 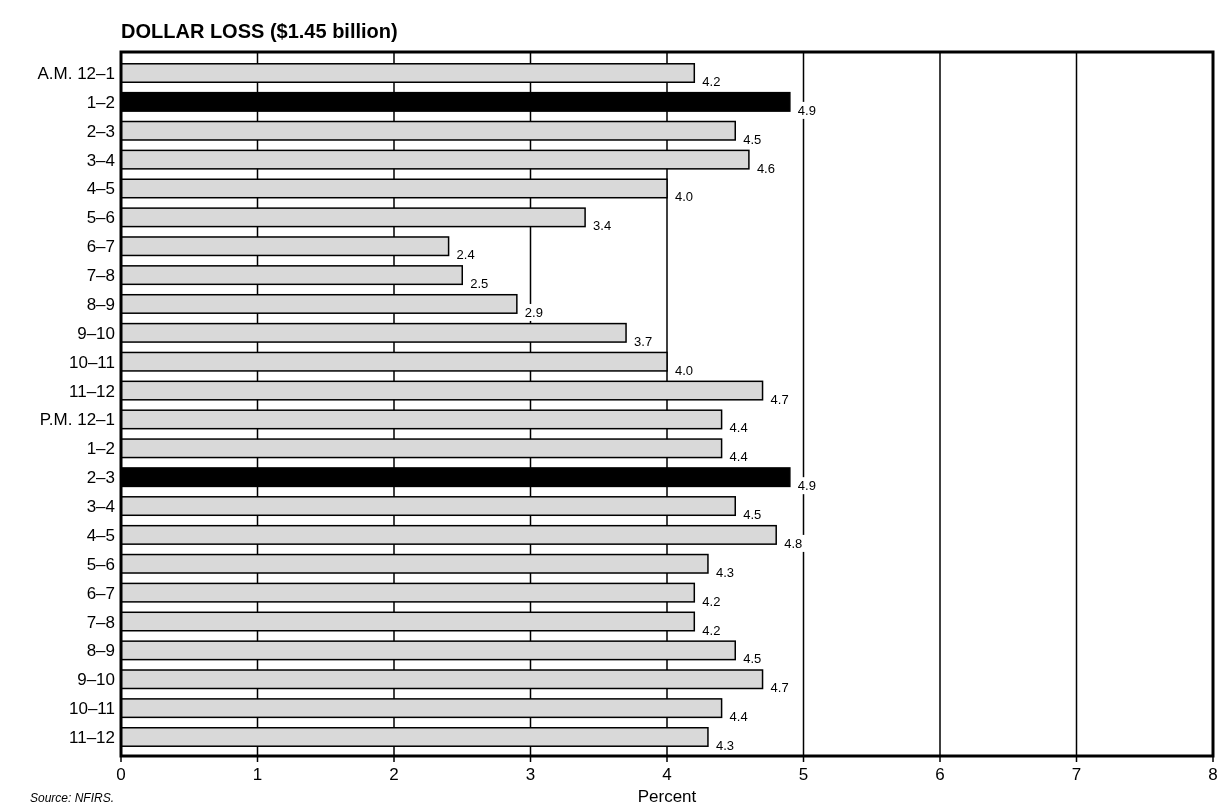 What do you see at coordinates (76, 74) in the screenshot?
I see `y-tick-label: A.M. 12–1` at bounding box center [76, 74].